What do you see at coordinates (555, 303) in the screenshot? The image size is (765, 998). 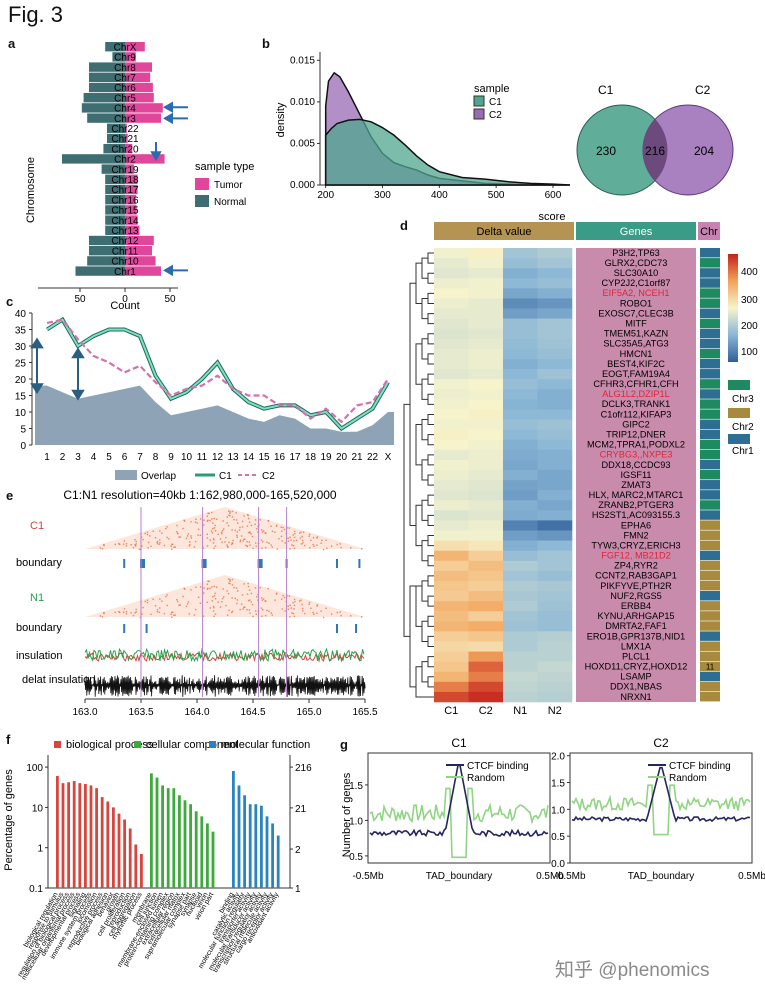 I see `d-cell-r5-n2` at bounding box center [555, 303].